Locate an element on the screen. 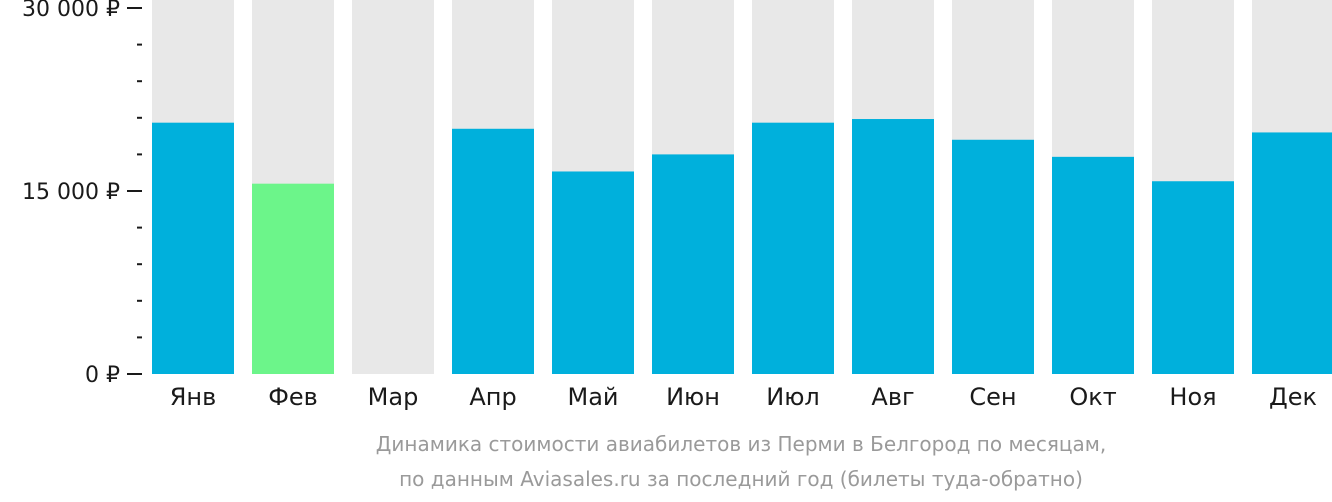 The image size is (1332, 502). x-tick-label-0: Янв is located at coordinates (193, 397).